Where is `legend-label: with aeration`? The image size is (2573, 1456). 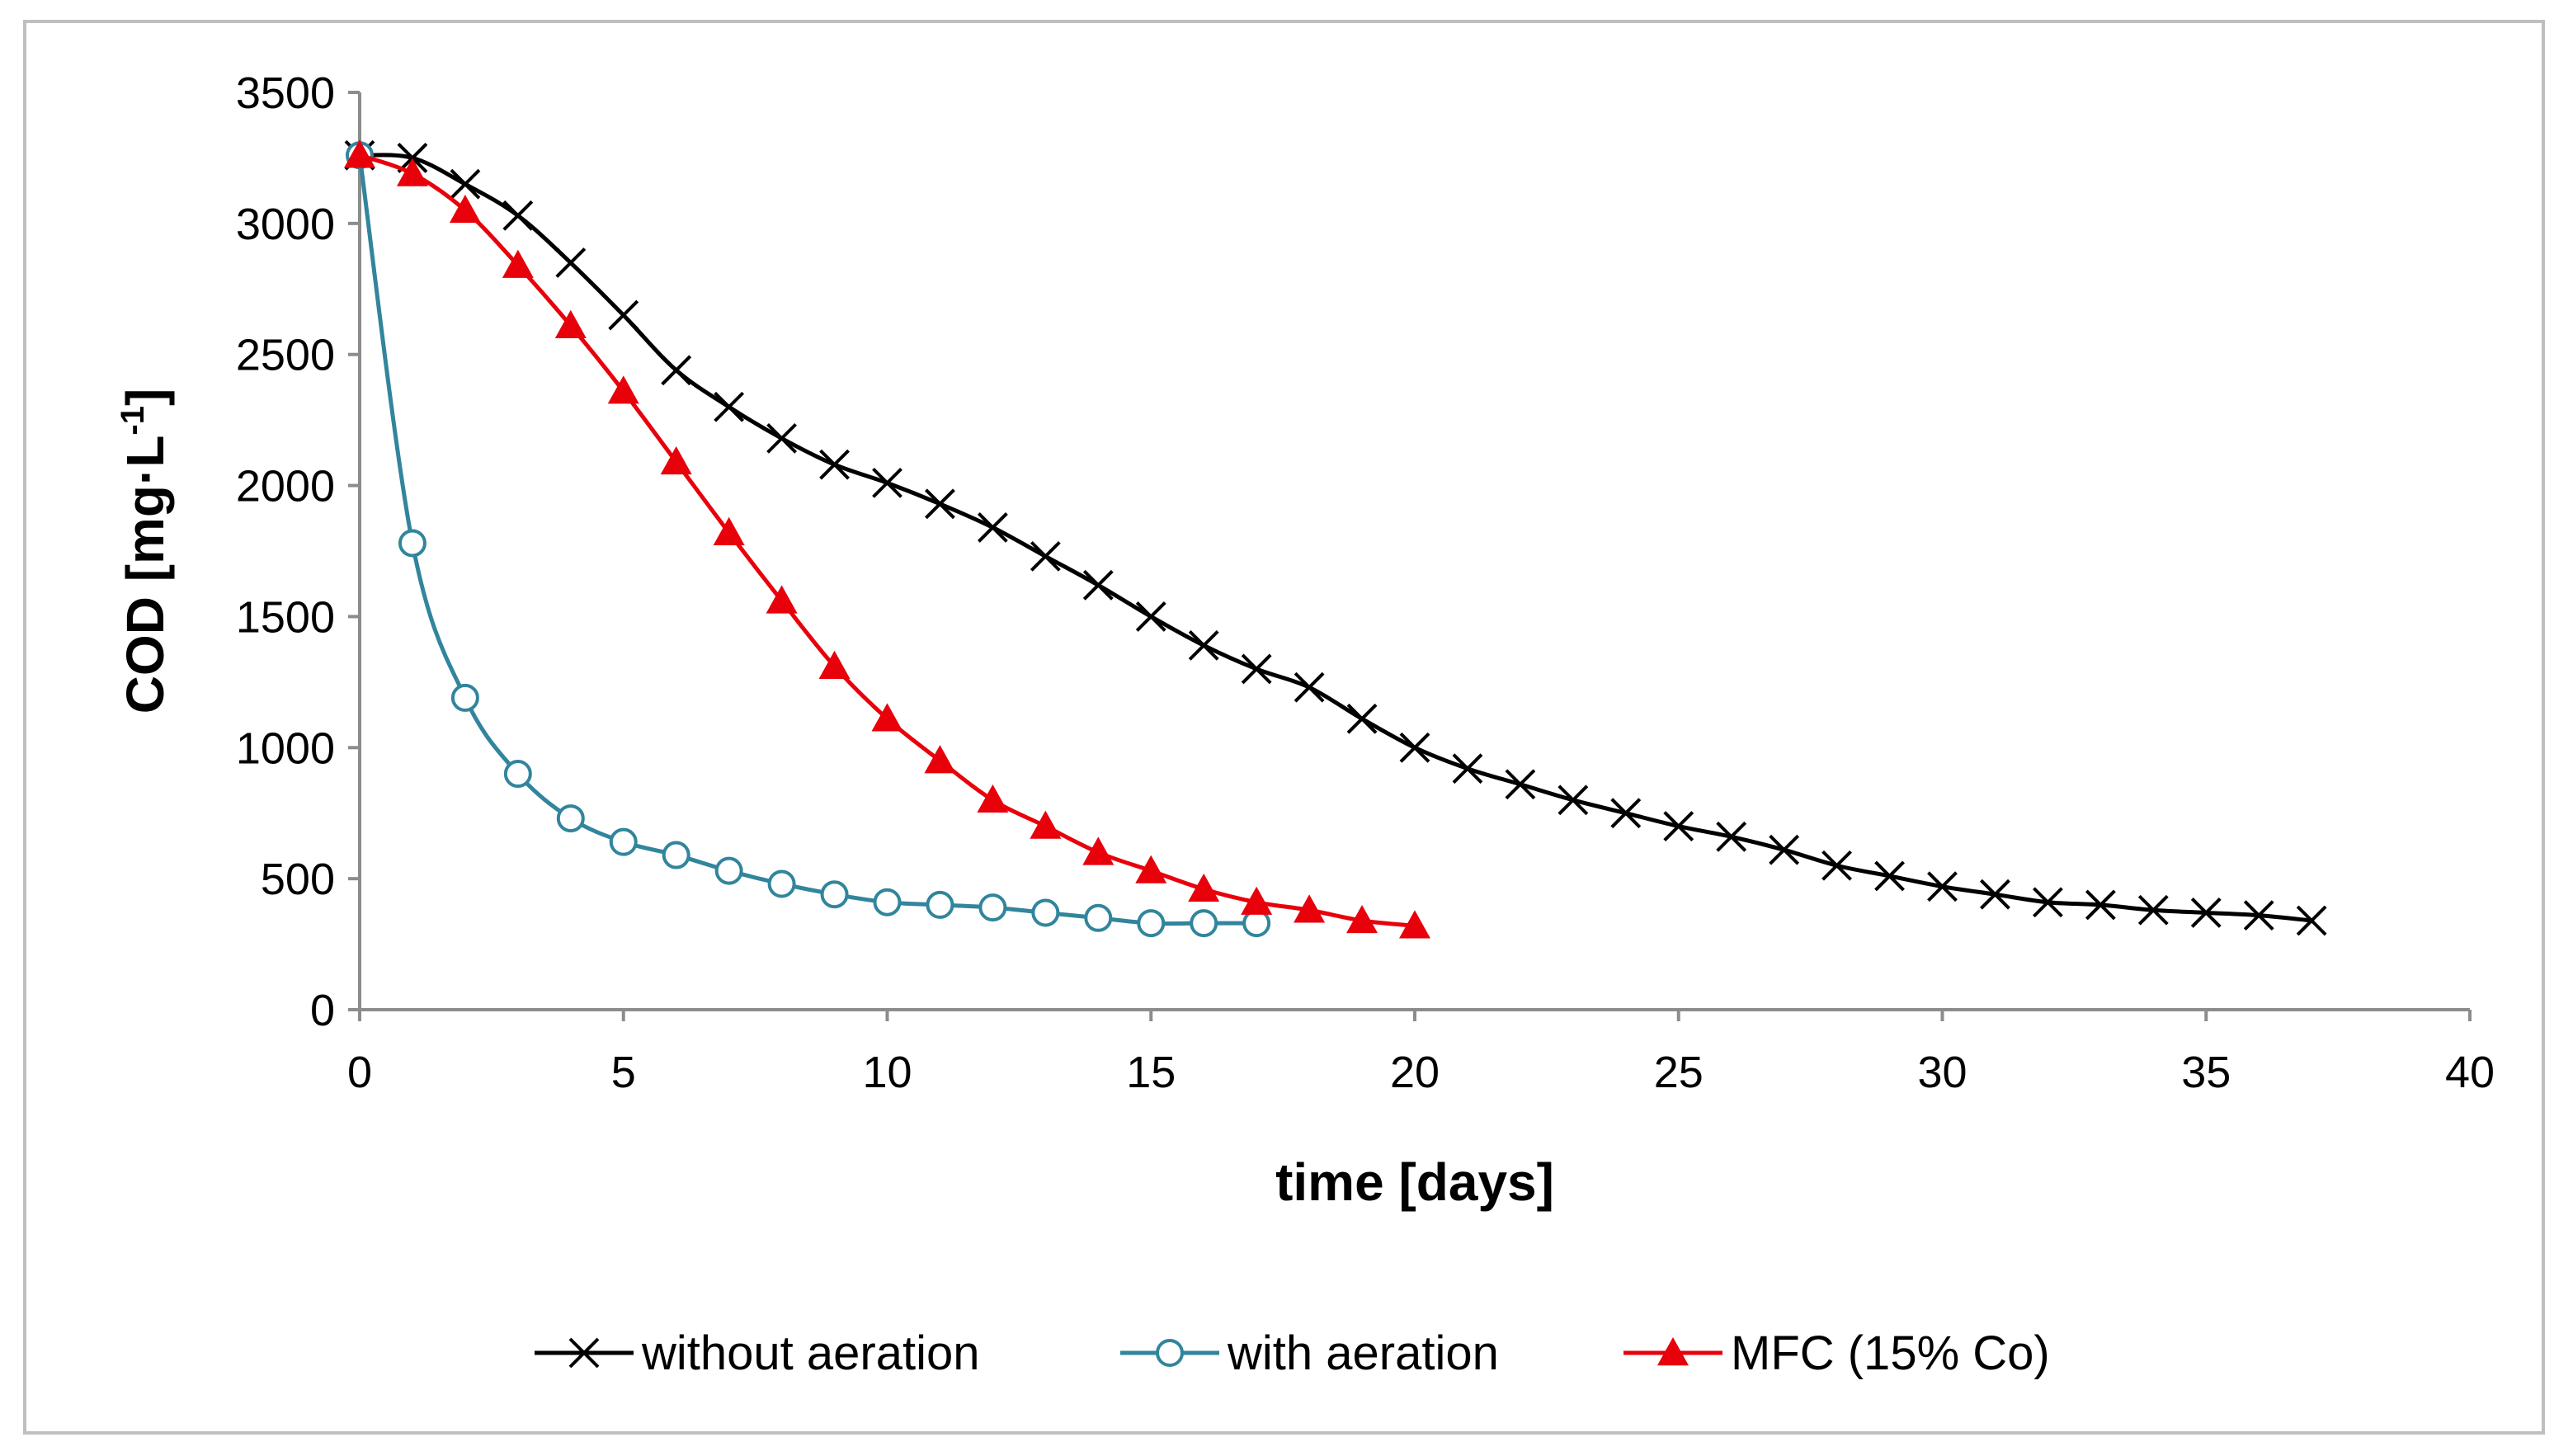
legend-label: with aeration is located at coordinates (1363, 1353).